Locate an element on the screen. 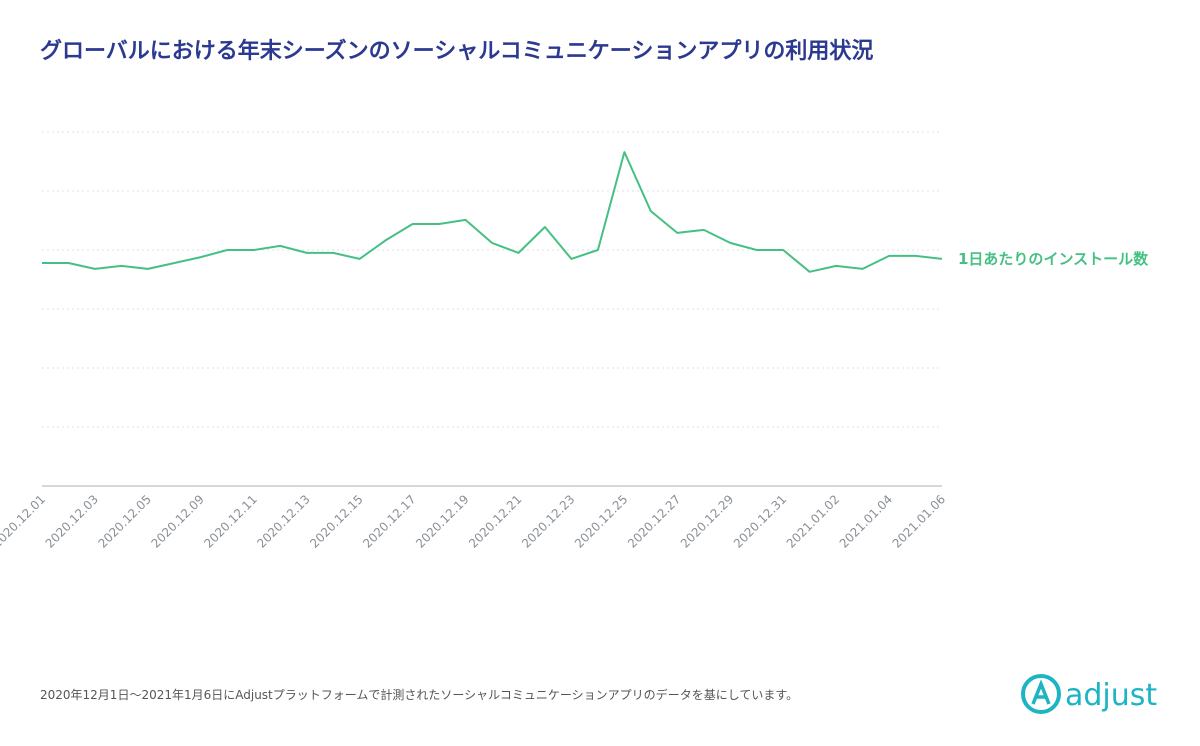 The width and height of the screenshot is (1200, 746). x-tick-label: 2021.01.06 is located at coordinates (919, 521).